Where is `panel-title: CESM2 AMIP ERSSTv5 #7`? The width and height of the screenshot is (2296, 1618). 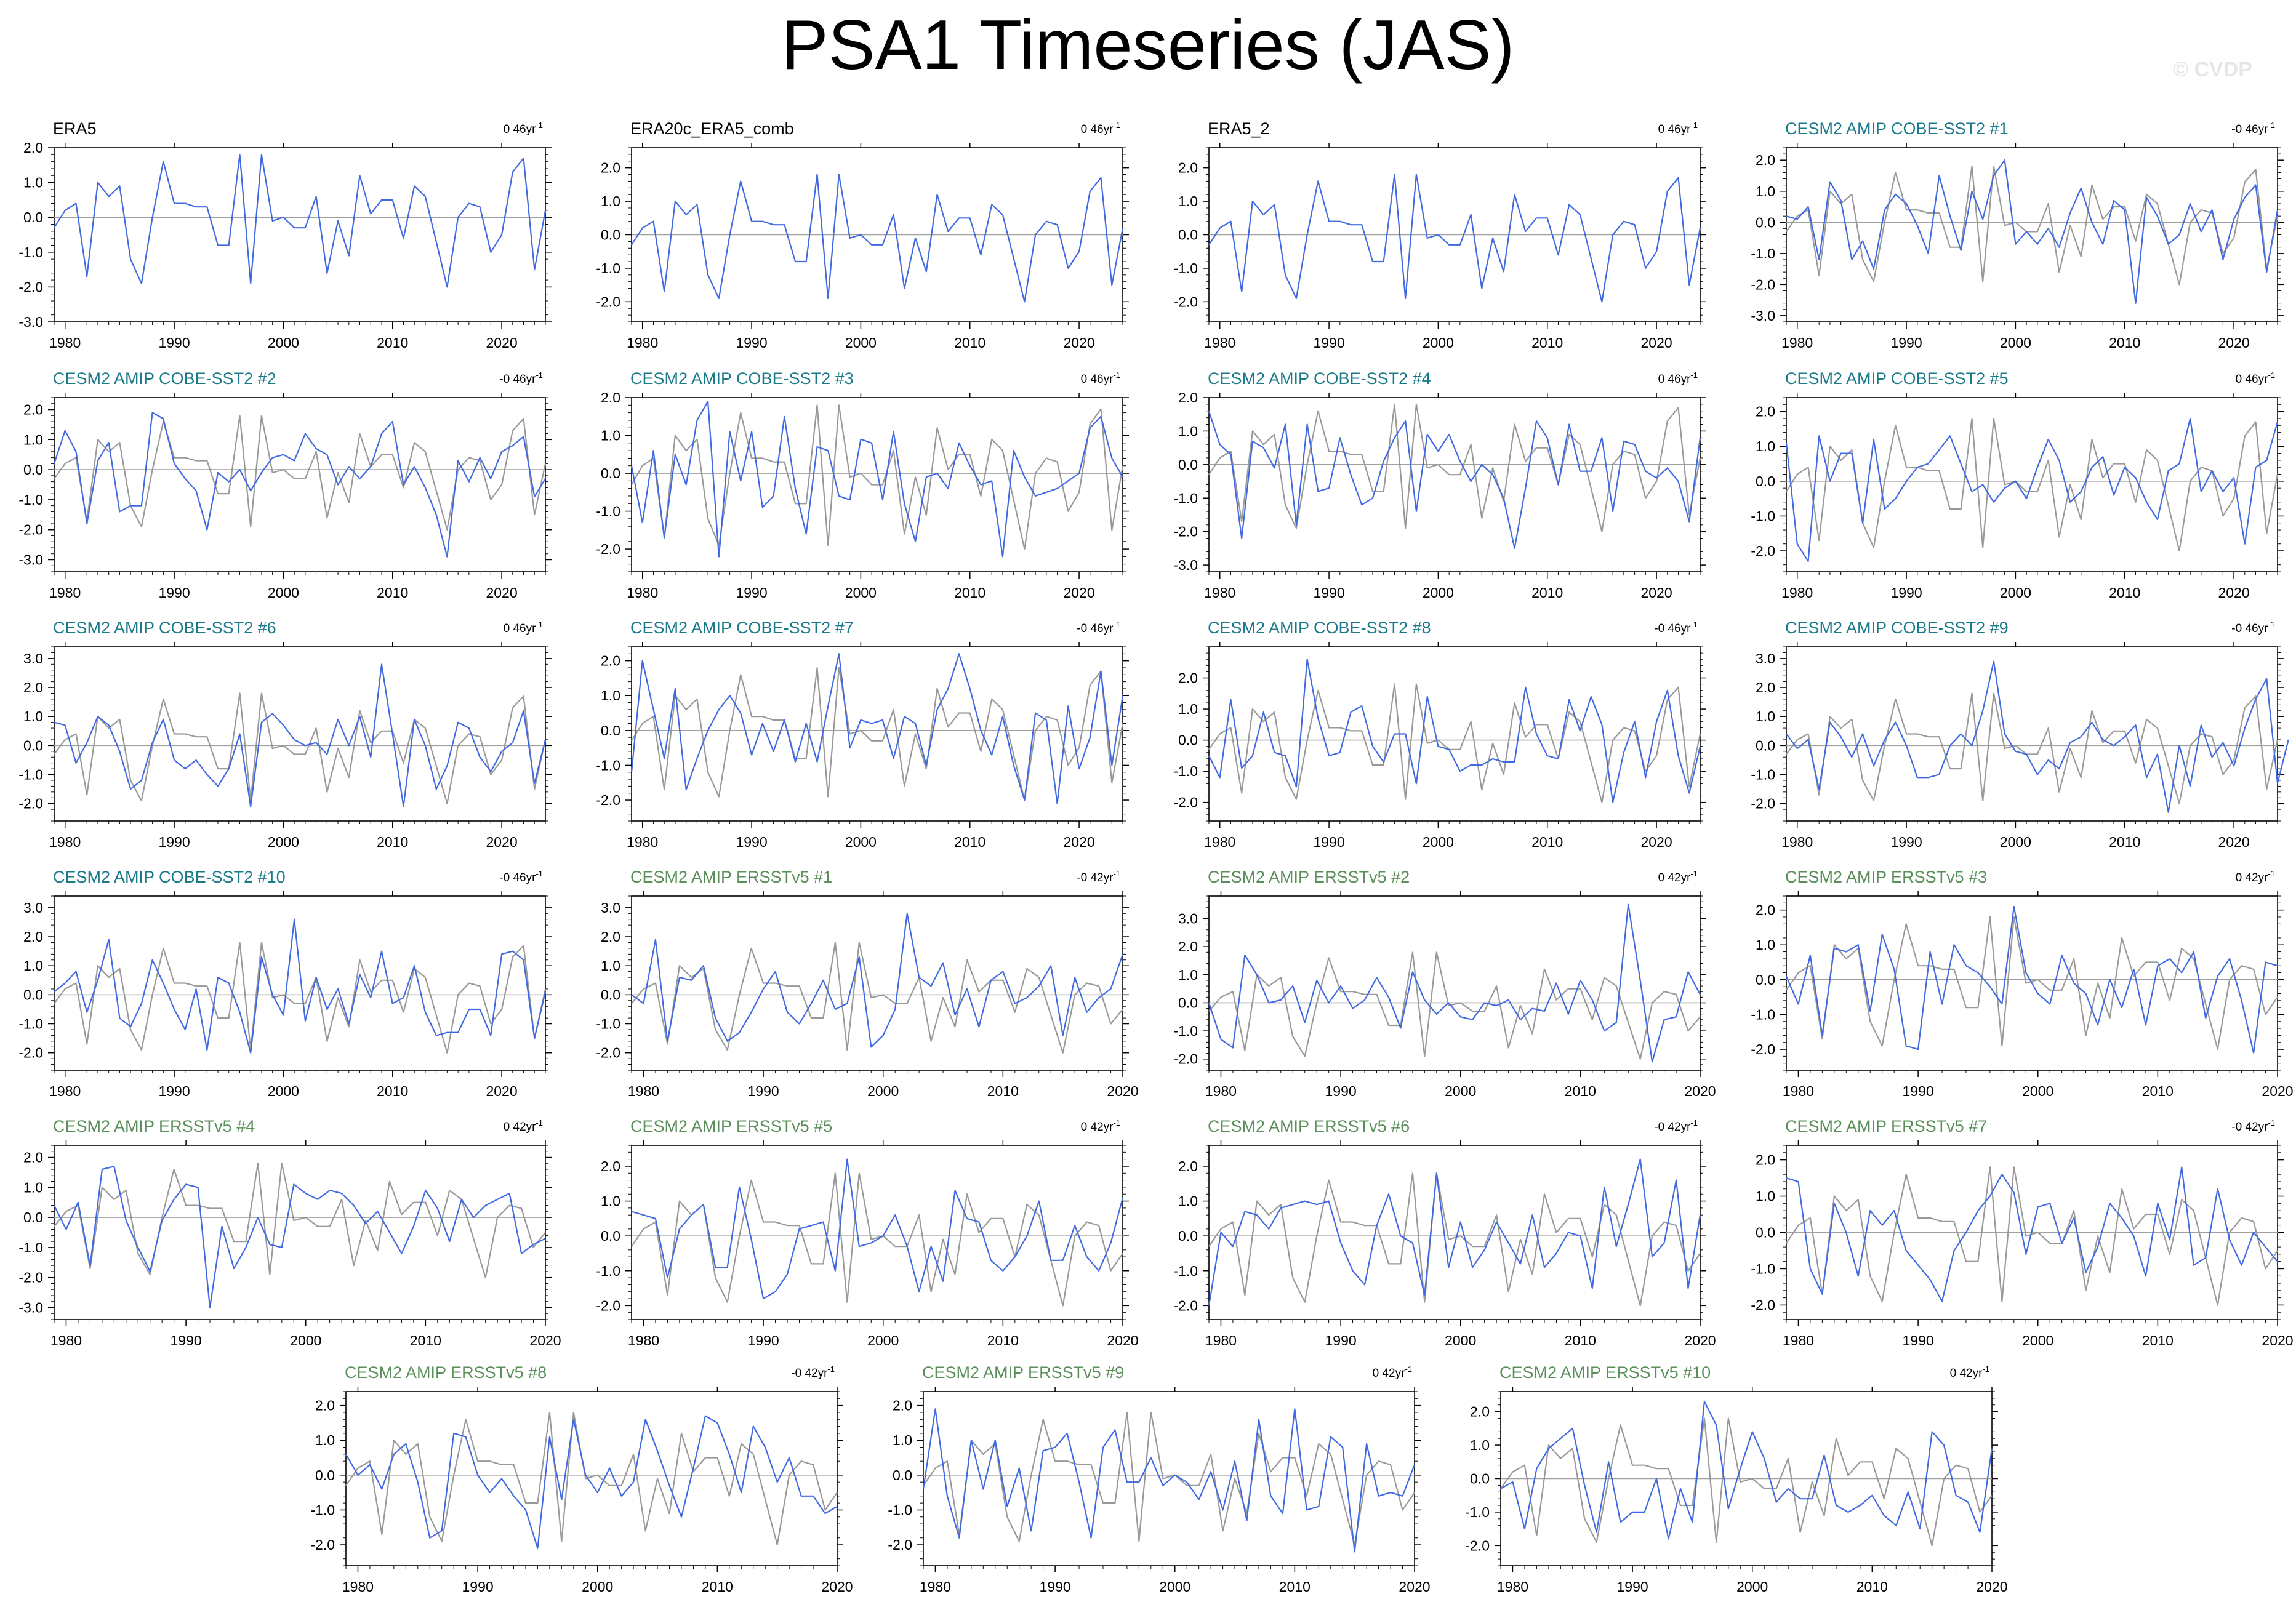
panel-title: CESM2 AMIP ERSSTv5 #7 is located at coordinates (1886, 1126).